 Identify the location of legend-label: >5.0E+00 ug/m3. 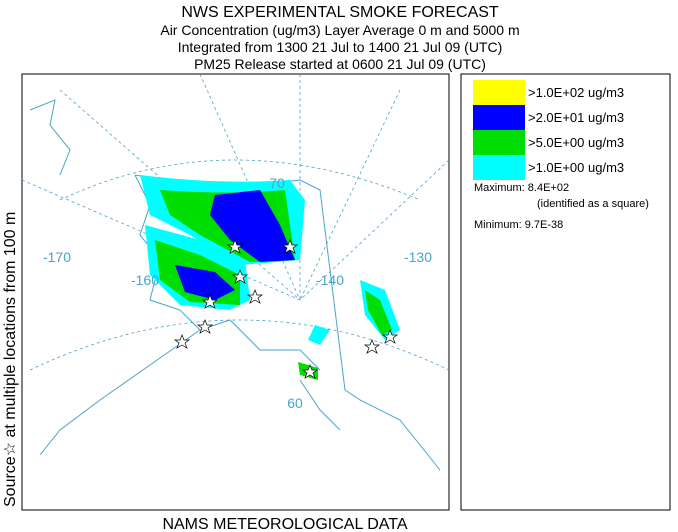
(576, 142).